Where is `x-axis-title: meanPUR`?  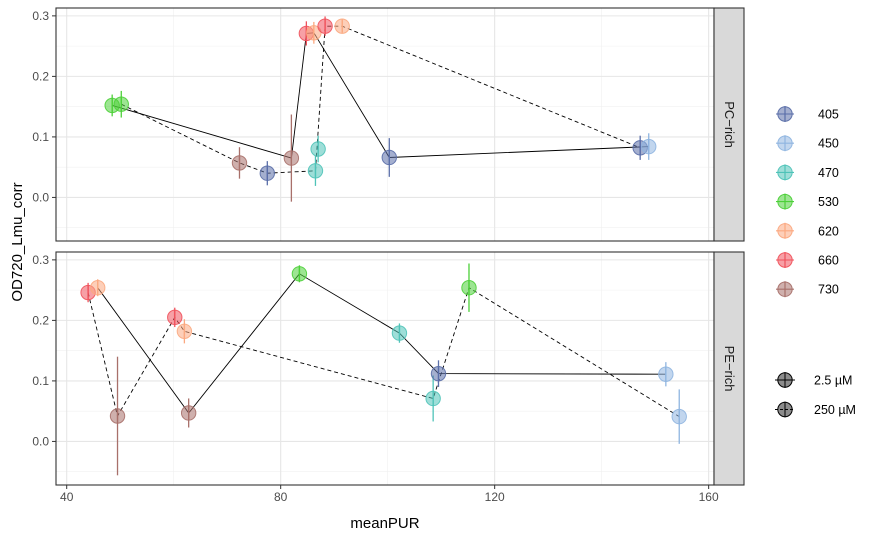
x-axis-title: meanPUR is located at coordinates (384, 523).